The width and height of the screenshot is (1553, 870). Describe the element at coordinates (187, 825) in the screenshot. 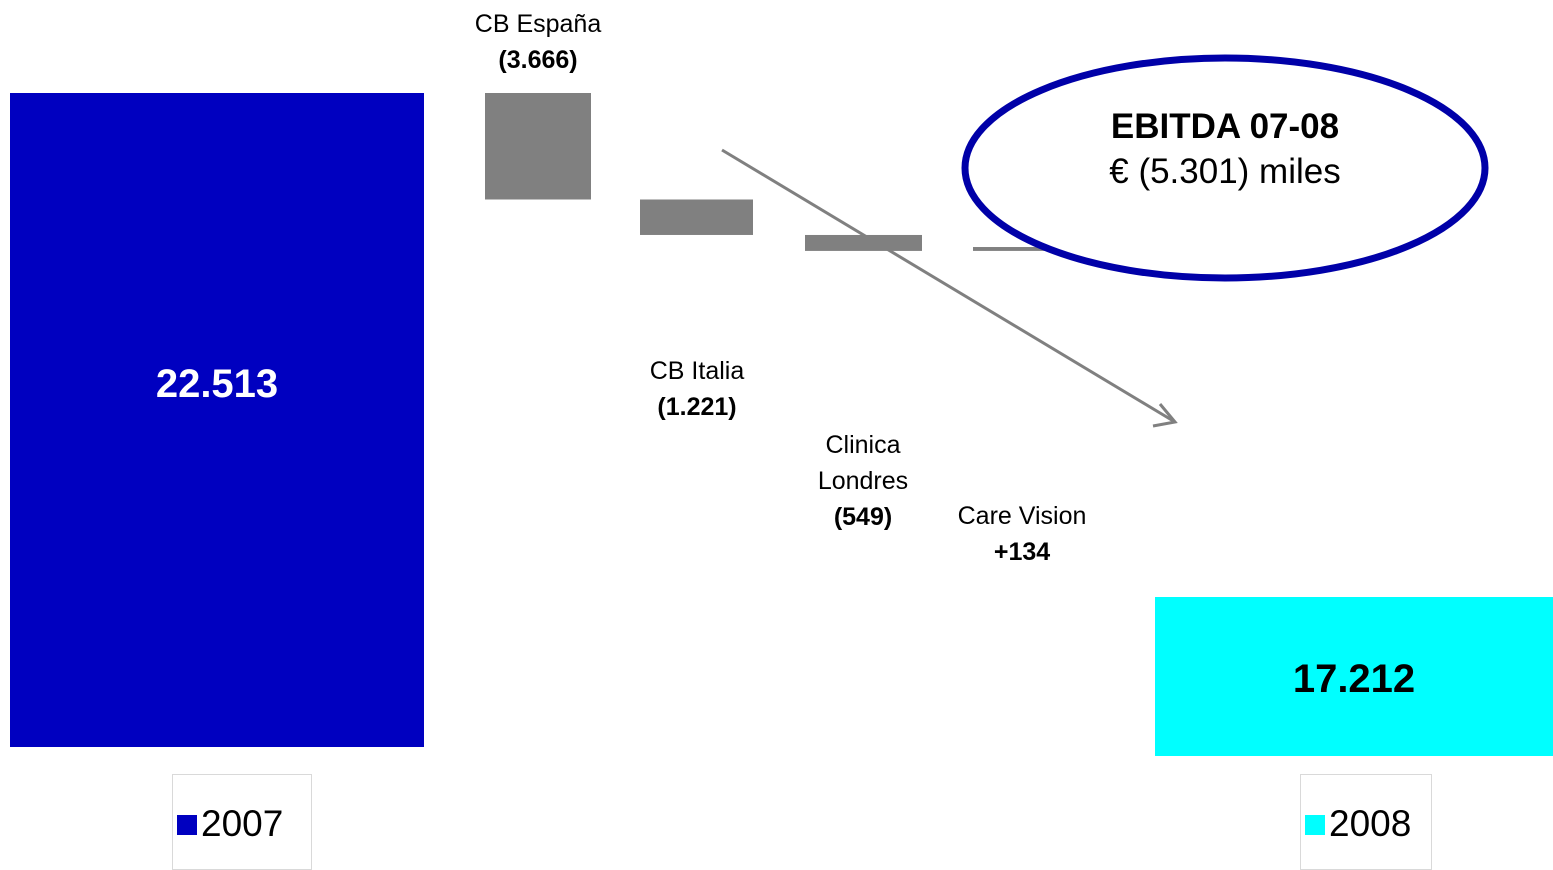

I see `legend-swatch-2007` at that location.